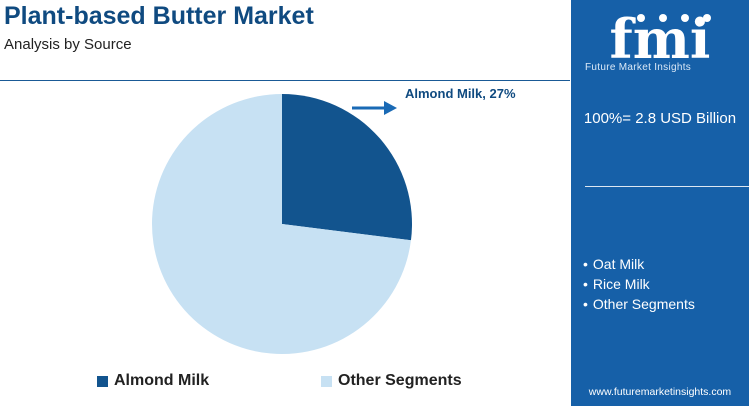 Image resolution: width=749 pixels, height=406 pixels. What do you see at coordinates (639, 264) in the screenshot?
I see `list-item: Oat Milk` at bounding box center [639, 264].